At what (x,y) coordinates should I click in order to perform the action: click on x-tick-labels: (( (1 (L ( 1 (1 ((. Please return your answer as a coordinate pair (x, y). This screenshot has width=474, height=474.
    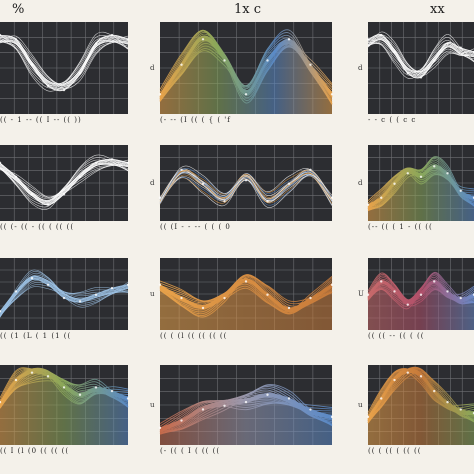
    Looking at the image, I should click on (36, 336).